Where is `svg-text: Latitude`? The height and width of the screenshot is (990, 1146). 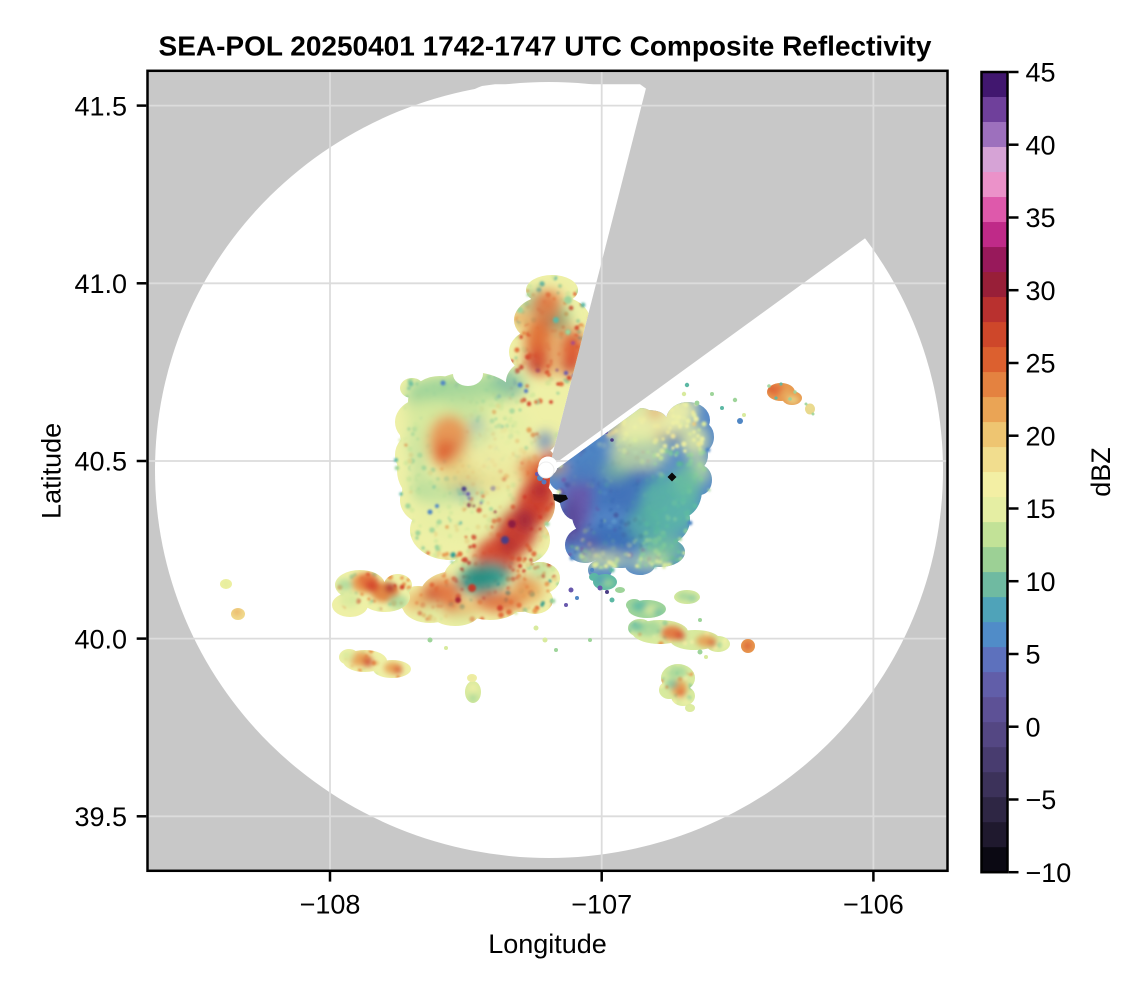
svg-text: Latitude is located at coordinates (52, 471).